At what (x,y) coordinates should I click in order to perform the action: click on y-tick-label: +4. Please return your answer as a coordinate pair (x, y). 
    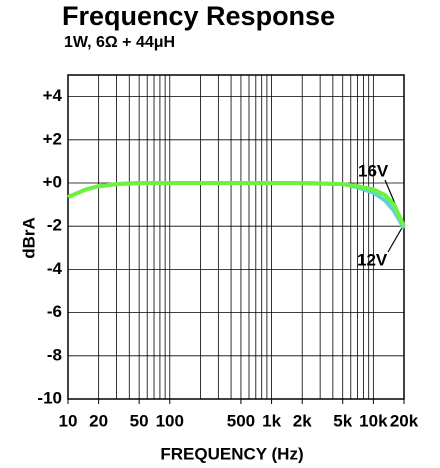
    Looking at the image, I should click on (53, 95).